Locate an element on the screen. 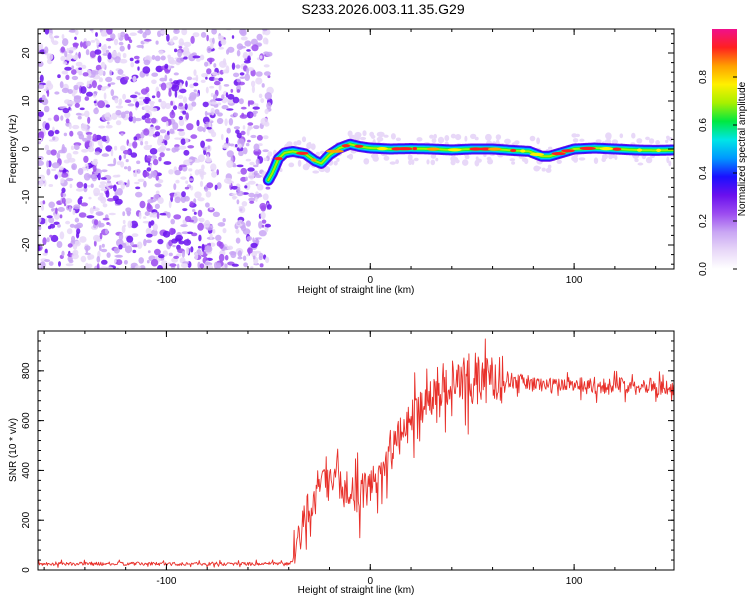 This screenshot has width=750, height=600. snr-xtick-label: -100 is located at coordinates (166, 581).